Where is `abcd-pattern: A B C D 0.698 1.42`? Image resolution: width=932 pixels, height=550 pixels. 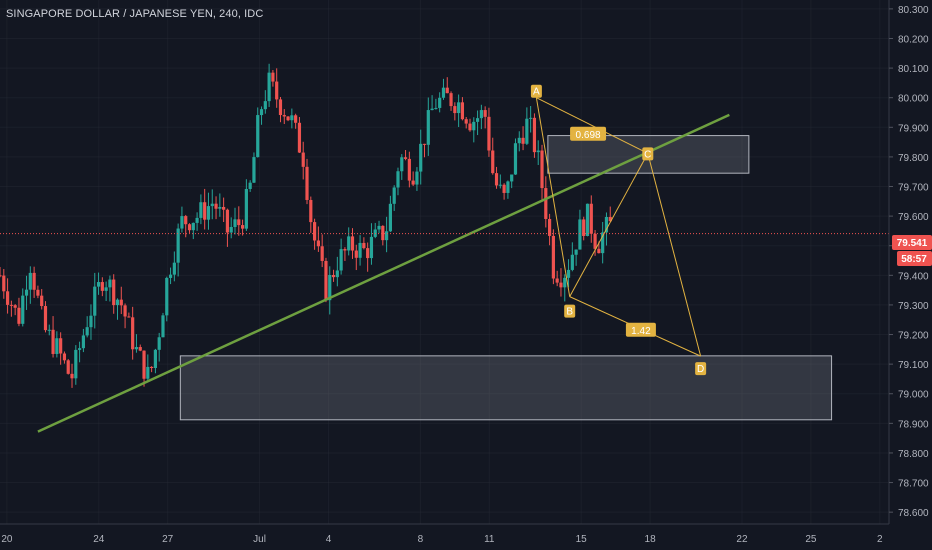
abcd-pattern: A B C D 0.698 1.42 is located at coordinates (618, 230).